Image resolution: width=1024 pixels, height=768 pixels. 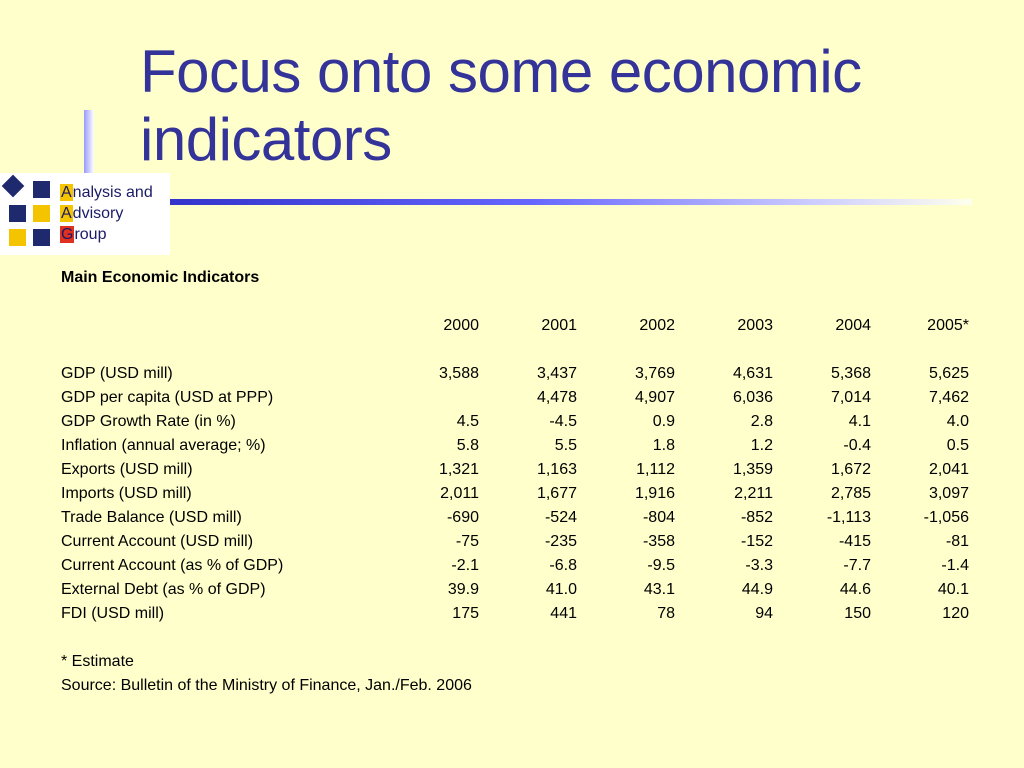 I want to click on row-value: -9.5, so click(x=661, y=565).